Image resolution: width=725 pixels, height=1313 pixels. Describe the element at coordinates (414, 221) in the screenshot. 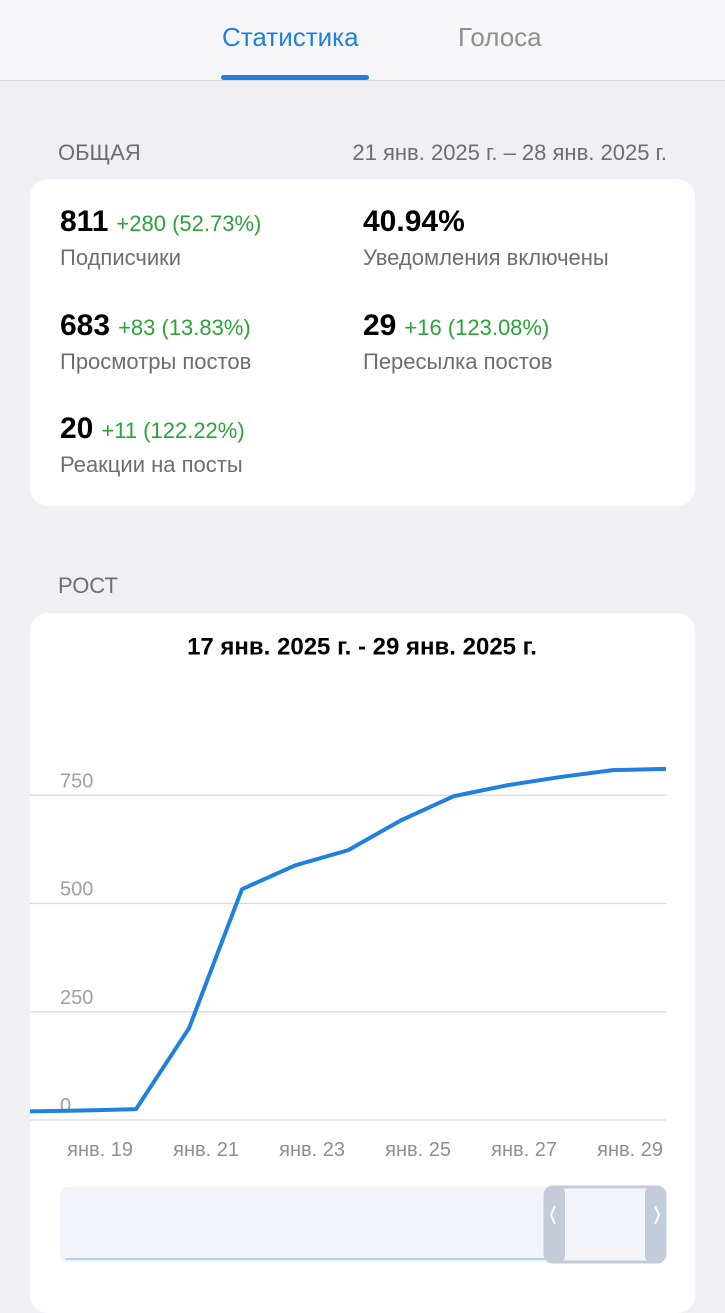

I see `stat-value: 40.94%` at that location.